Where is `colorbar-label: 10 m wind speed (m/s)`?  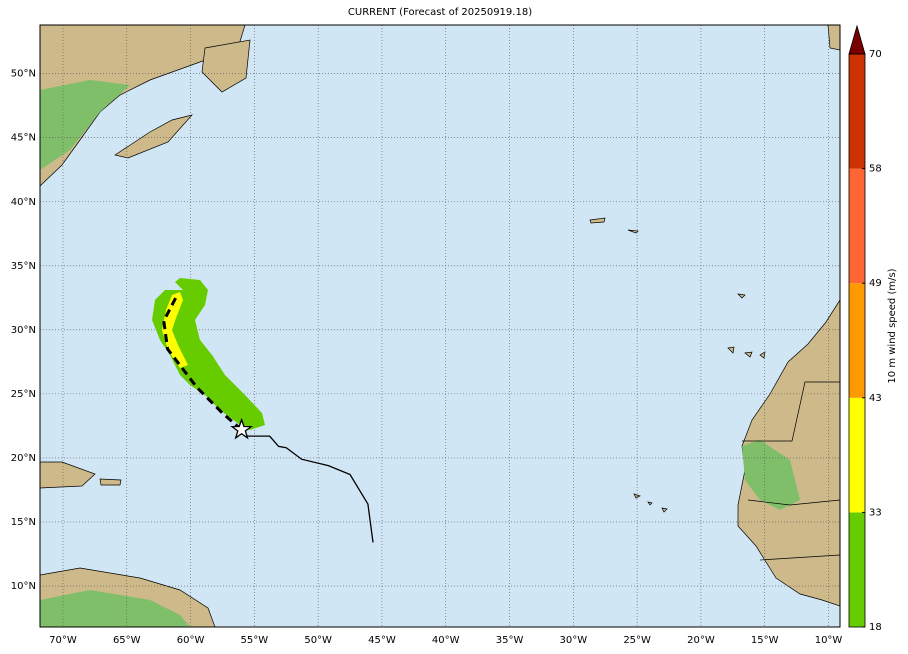 colorbar-label: 10 m wind speed (m/s) is located at coordinates (892, 325).